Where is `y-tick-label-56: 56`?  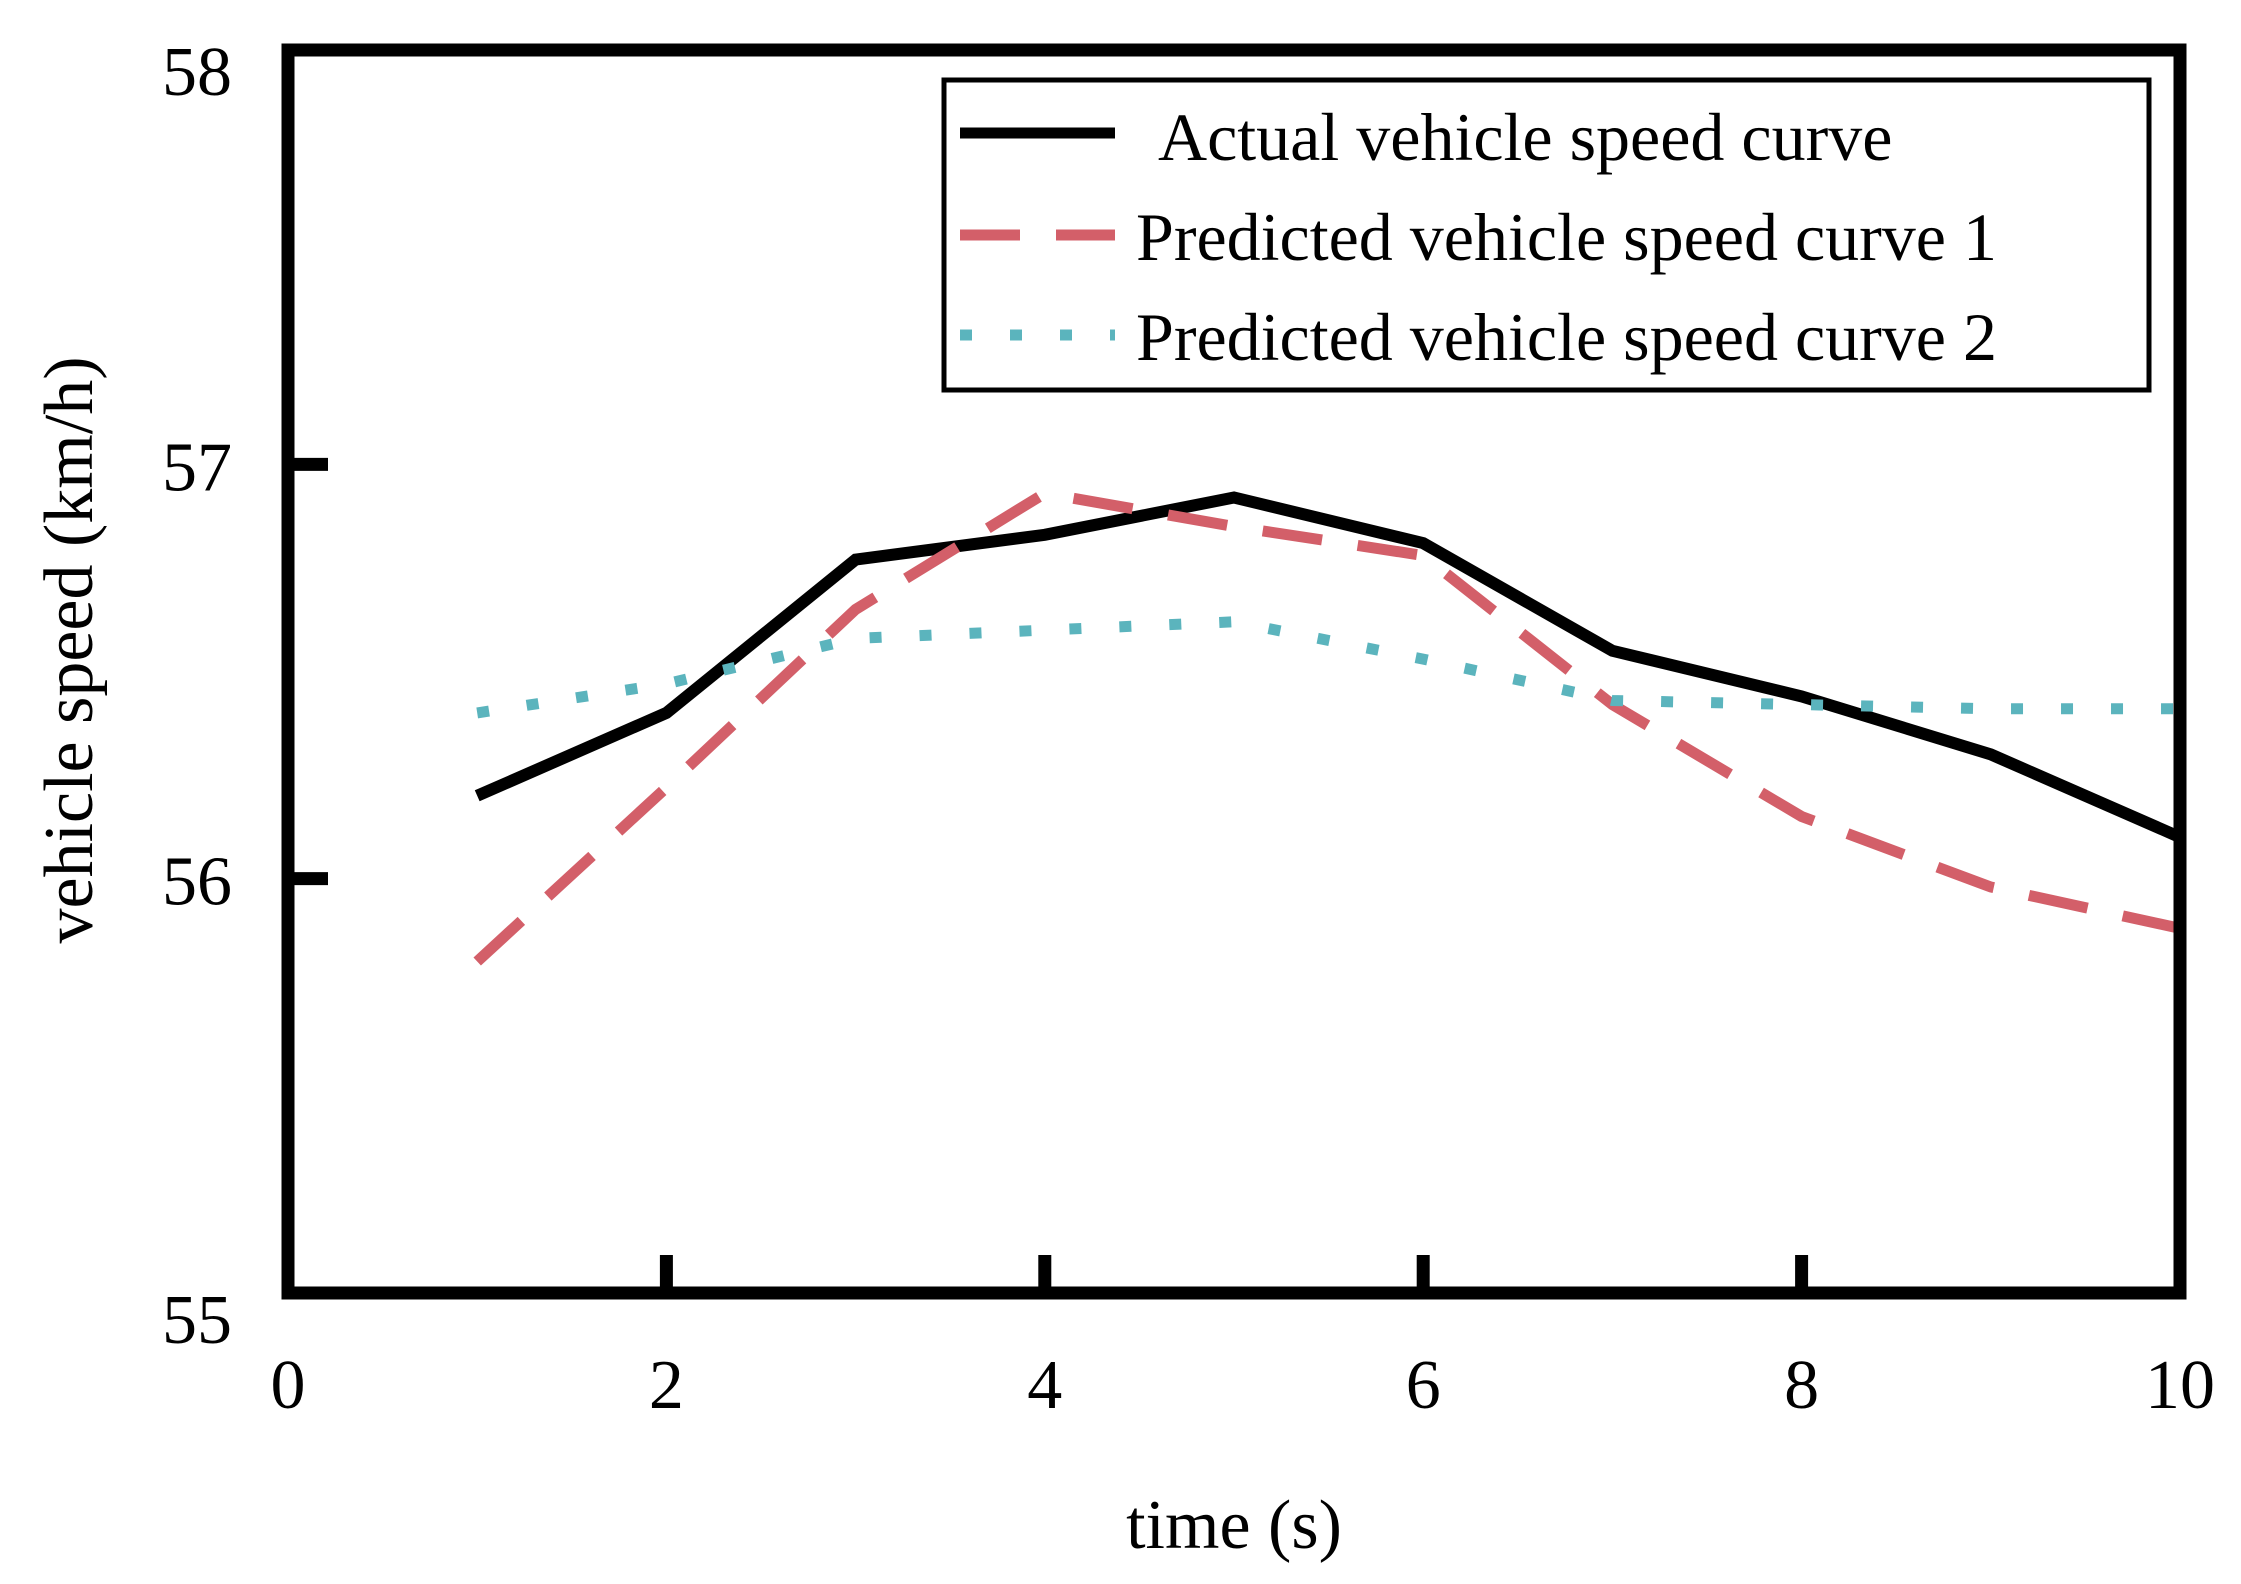 y-tick-label-56: 56 is located at coordinates (197, 882).